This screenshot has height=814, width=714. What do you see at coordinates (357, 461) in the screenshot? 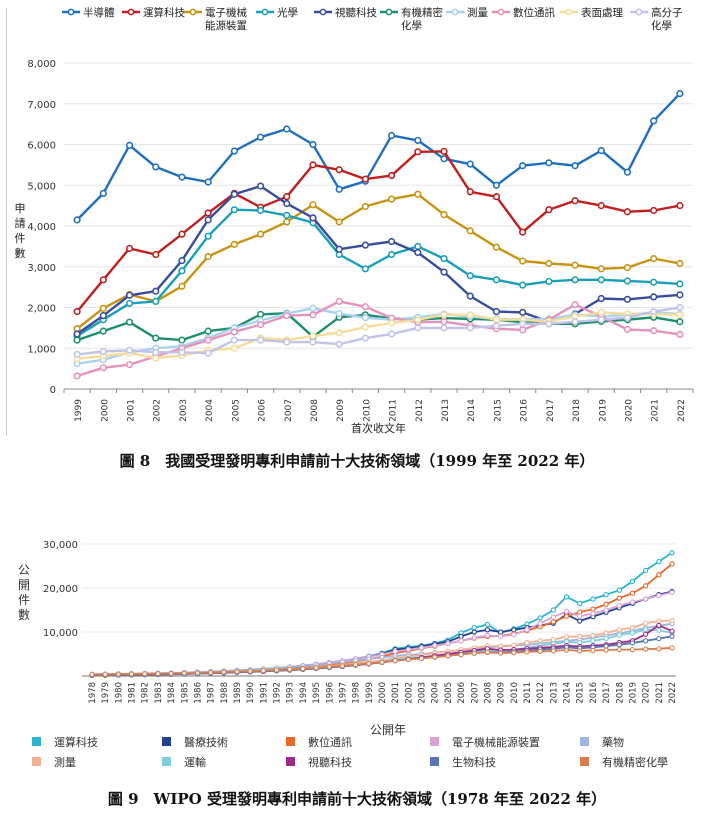
I see `caption-fig8: 圖 8 我國受理發明專利申請前十大技術領域（1999 年至 2022 年）` at bounding box center [357, 461].